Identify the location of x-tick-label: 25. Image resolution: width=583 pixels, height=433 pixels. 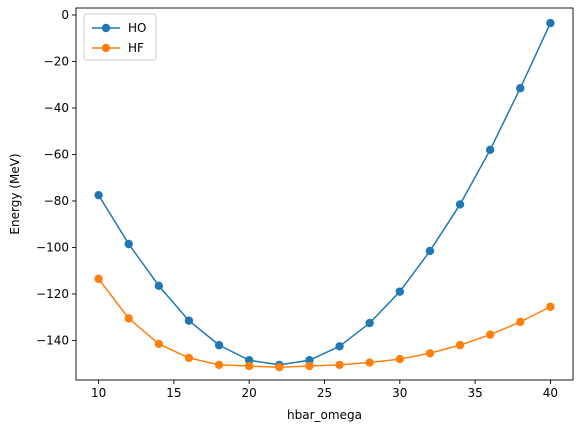
(324, 393).